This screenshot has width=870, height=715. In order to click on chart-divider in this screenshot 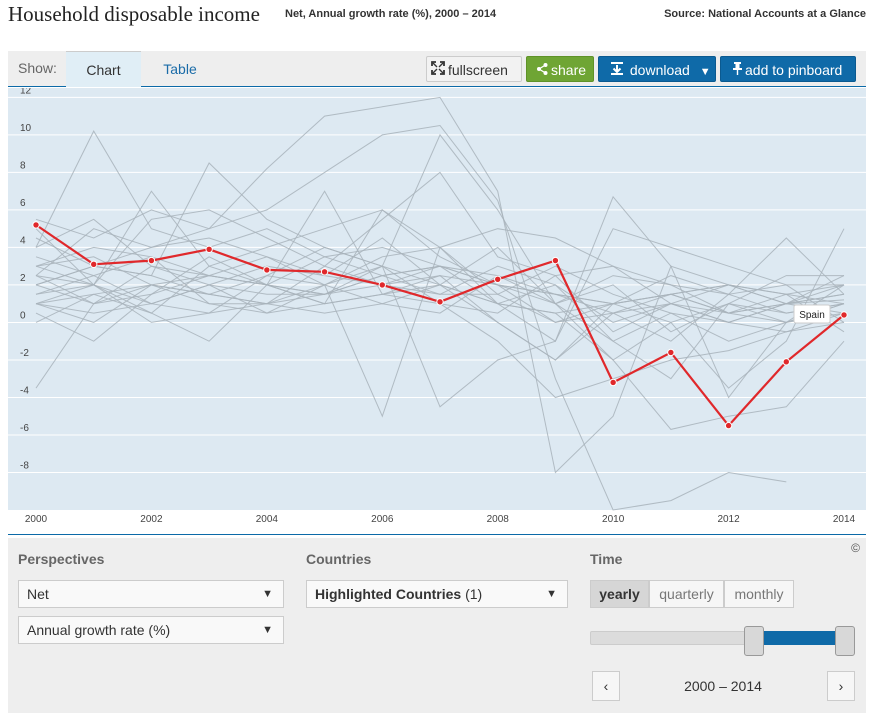, I will do `click(437, 534)`.